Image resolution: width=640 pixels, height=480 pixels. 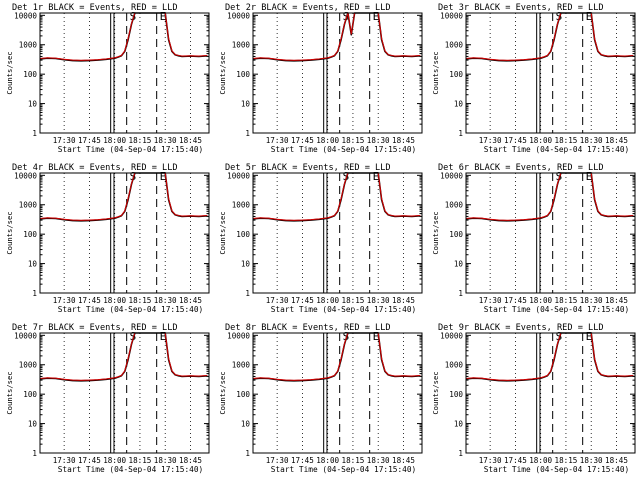 I want to click on panel-title: Det 7r BLACK = Events, RED = LLD, so click(x=95, y=328).